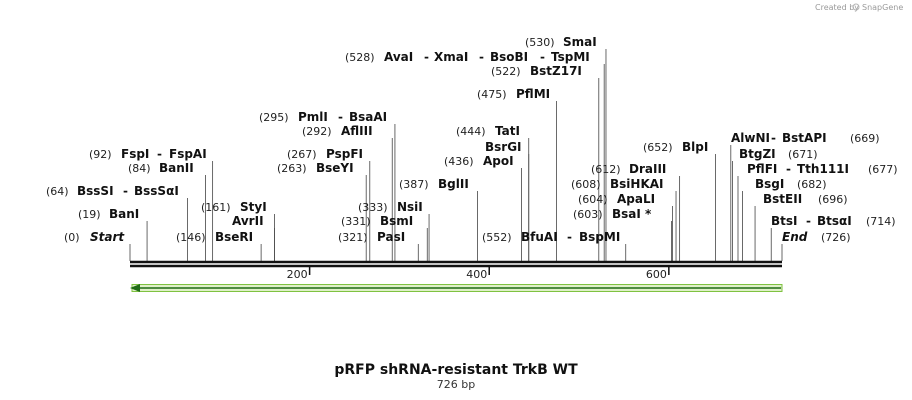  I want to click on enzyme-blpi: BlpI, so click(695, 147).